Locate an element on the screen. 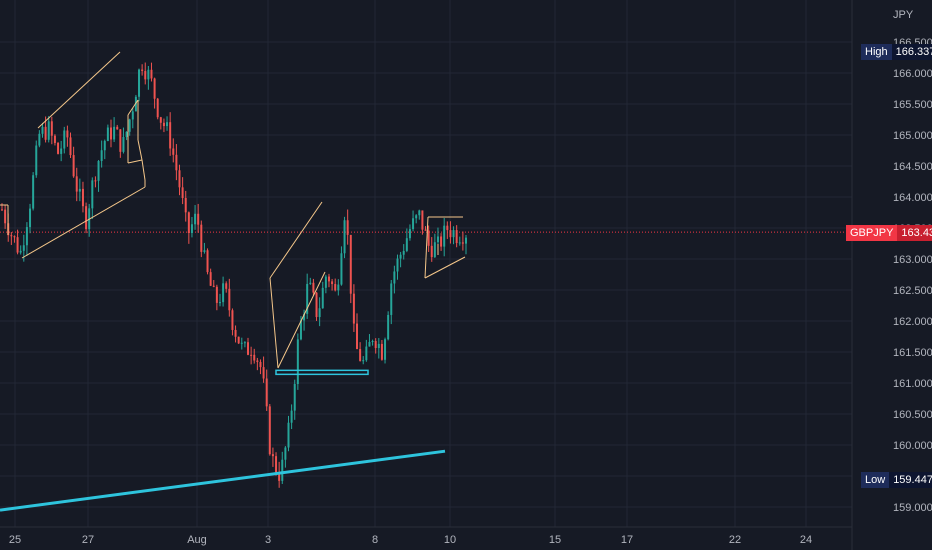  x-tick-label: 3 is located at coordinates (268, 540).